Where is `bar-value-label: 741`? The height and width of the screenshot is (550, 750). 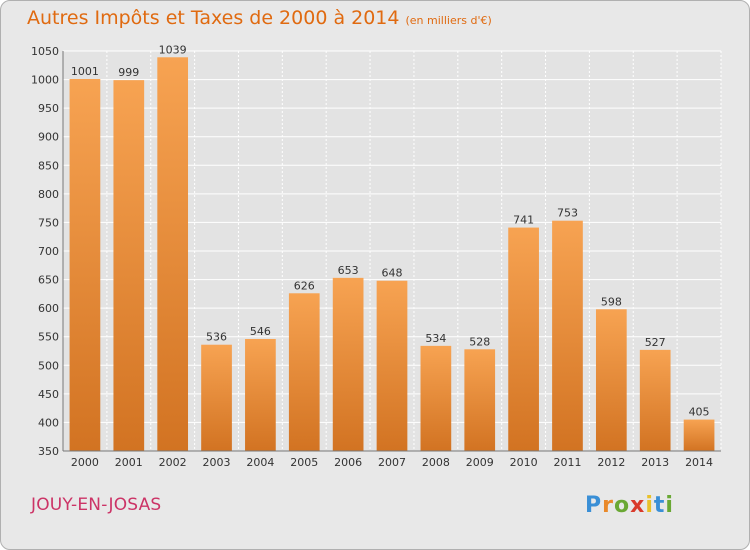 bar-value-label: 741 is located at coordinates (523, 220).